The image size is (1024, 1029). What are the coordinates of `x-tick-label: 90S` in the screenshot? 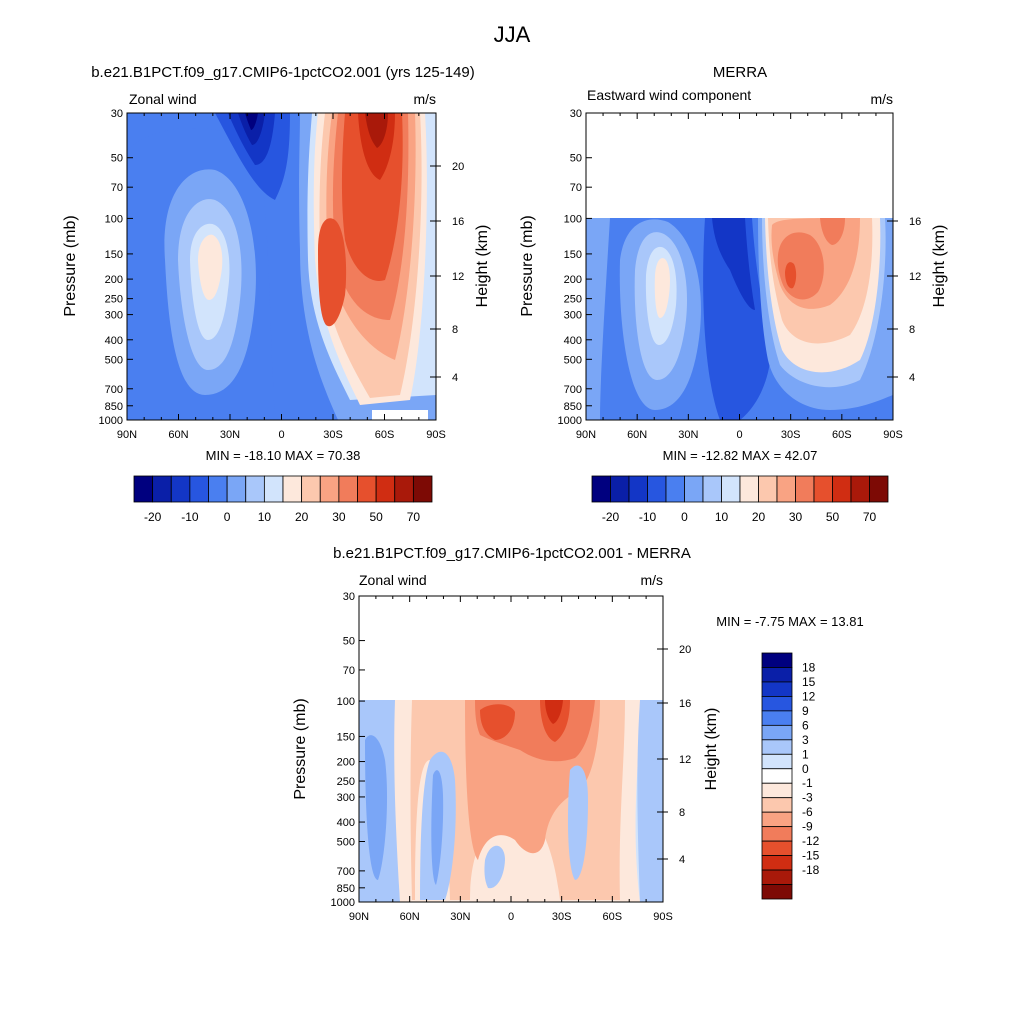 It's located at (436, 435).